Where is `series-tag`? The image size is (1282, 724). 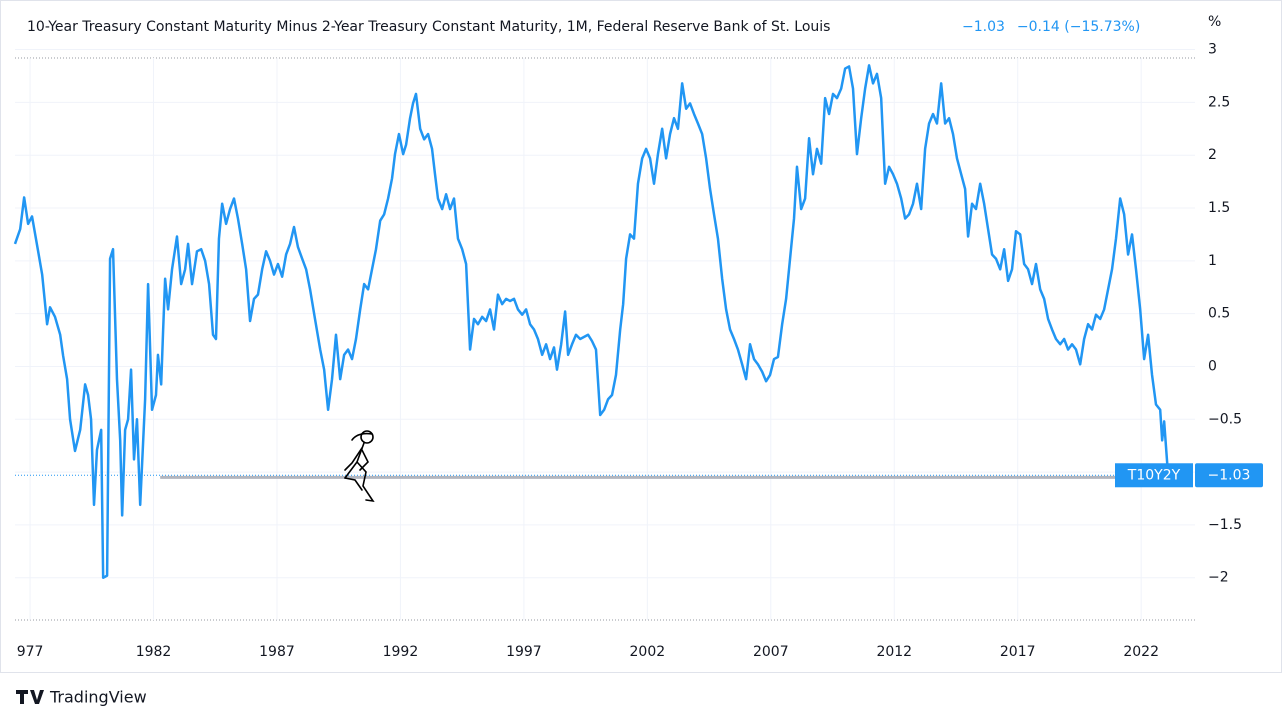 series-tag is located at coordinates (1154, 475).